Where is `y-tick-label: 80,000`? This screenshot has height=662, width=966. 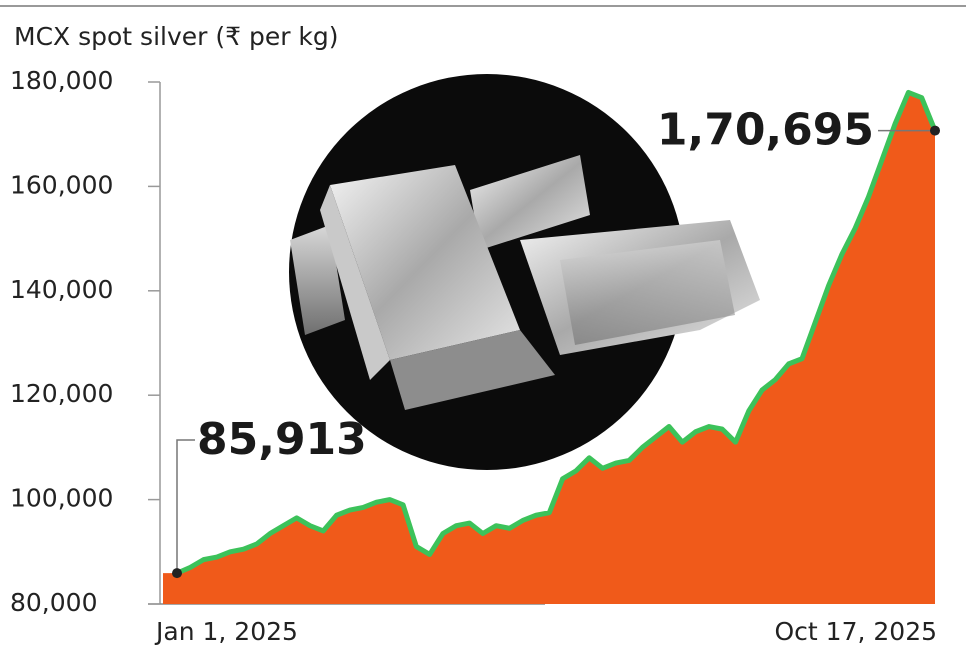 y-tick-label: 80,000 is located at coordinates (53, 602).